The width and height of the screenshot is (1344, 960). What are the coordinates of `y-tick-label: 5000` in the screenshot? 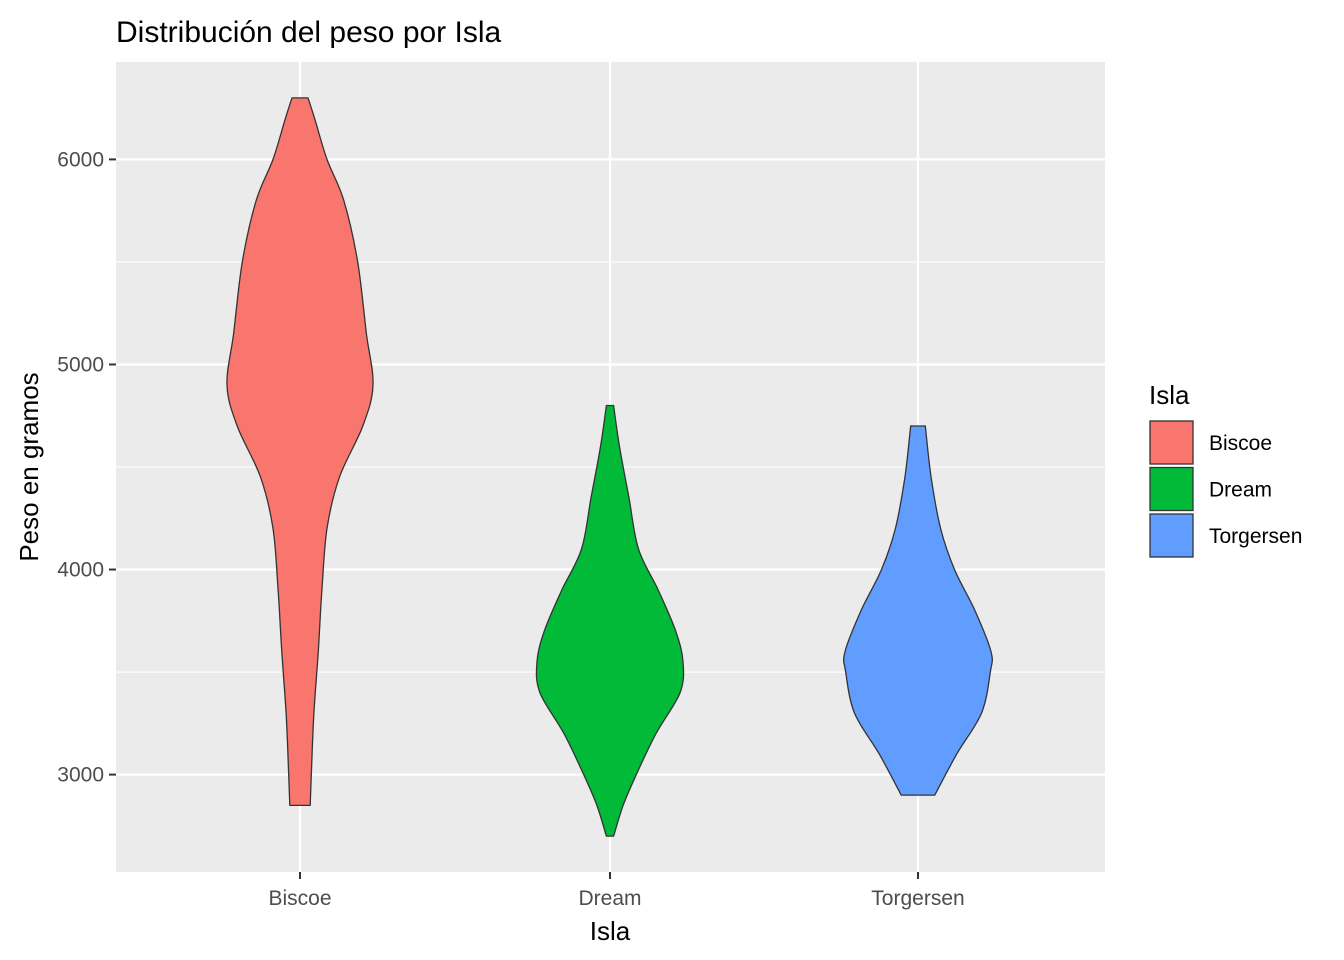 It's located at (80, 364).